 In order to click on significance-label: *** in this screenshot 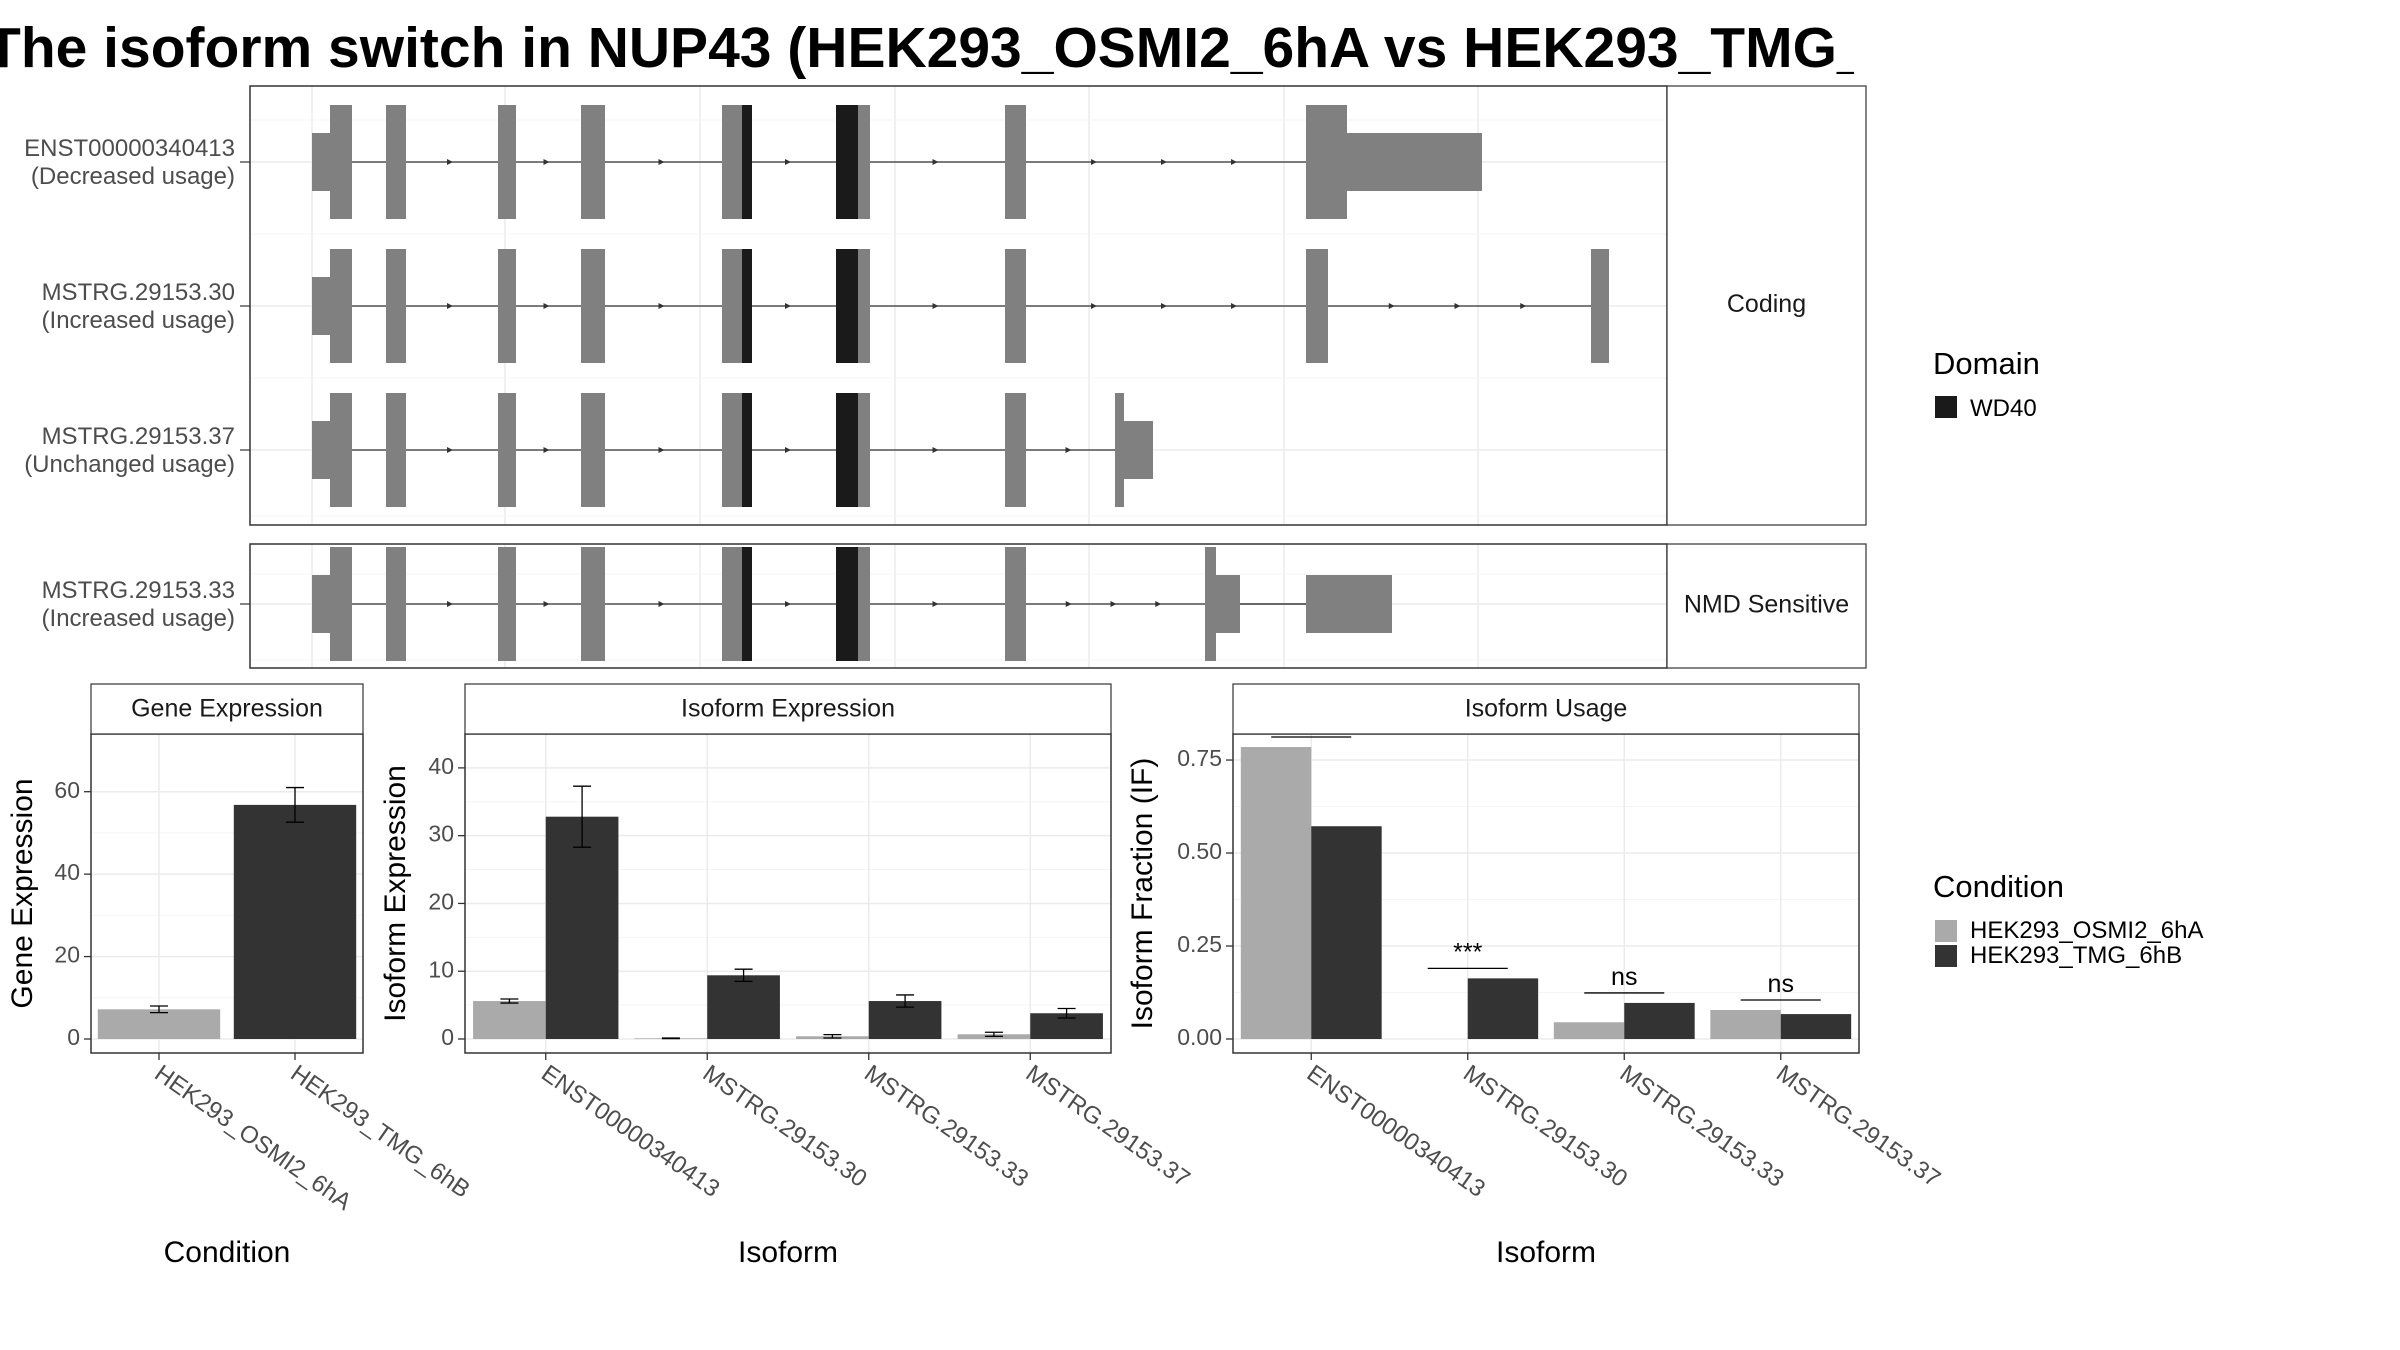, I will do `click(1467, 952)`.